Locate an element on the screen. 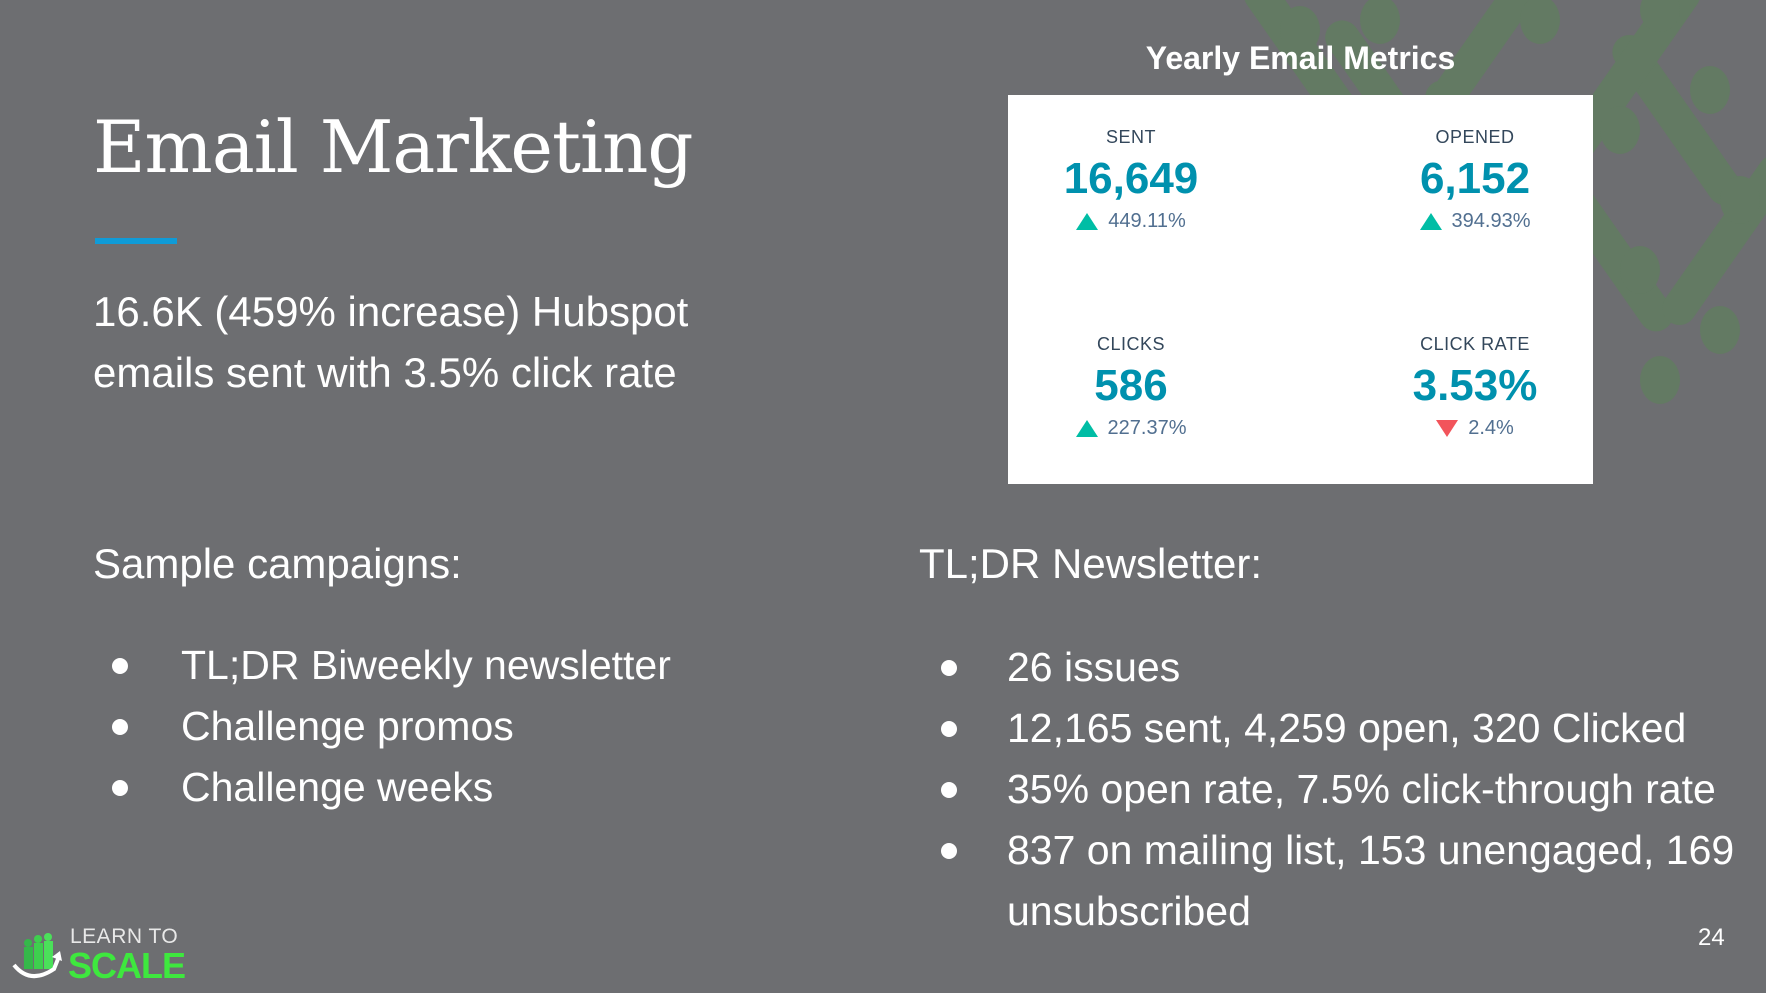 This screenshot has height=993, width=1766. metrics-title: Yearly Email Metrics is located at coordinates (1300, 58).